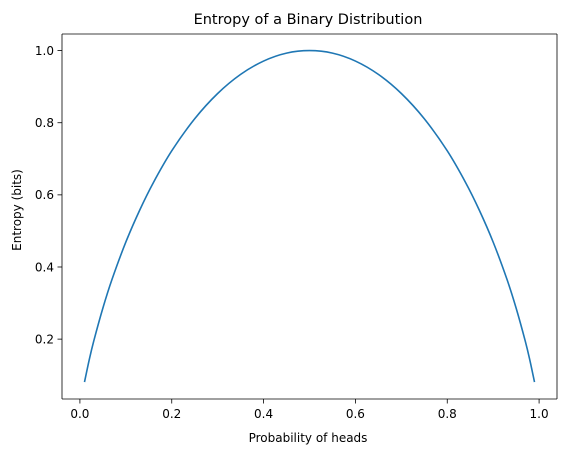 Image resolution: width=567 pixels, height=455 pixels. What do you see at coordinates (308, 438) in the screenshot?
I see `x-axis-label: Probability of heads` at bounding box center [308, 438].